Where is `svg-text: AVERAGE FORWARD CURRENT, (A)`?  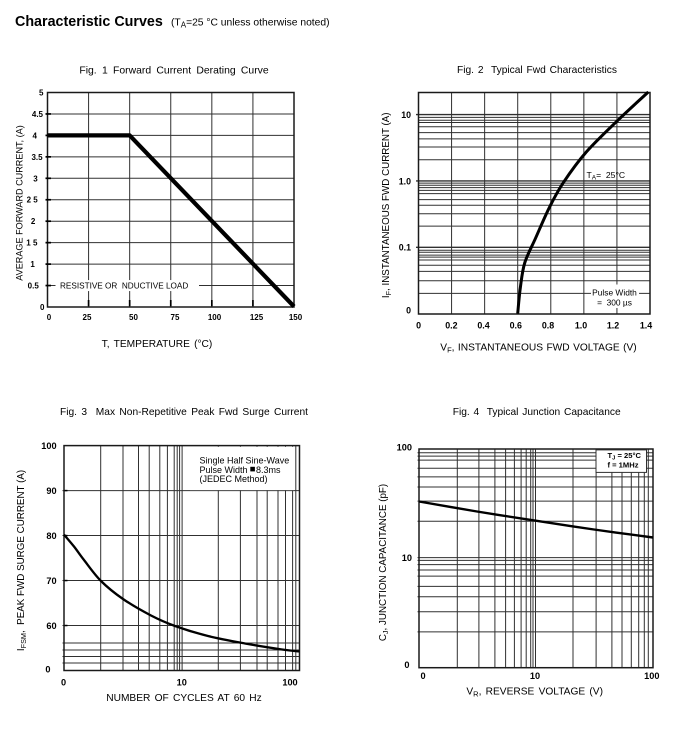
svg-text: AVERAGE FORWARD CURRENT, (A) is located at coordinates (20, 202).